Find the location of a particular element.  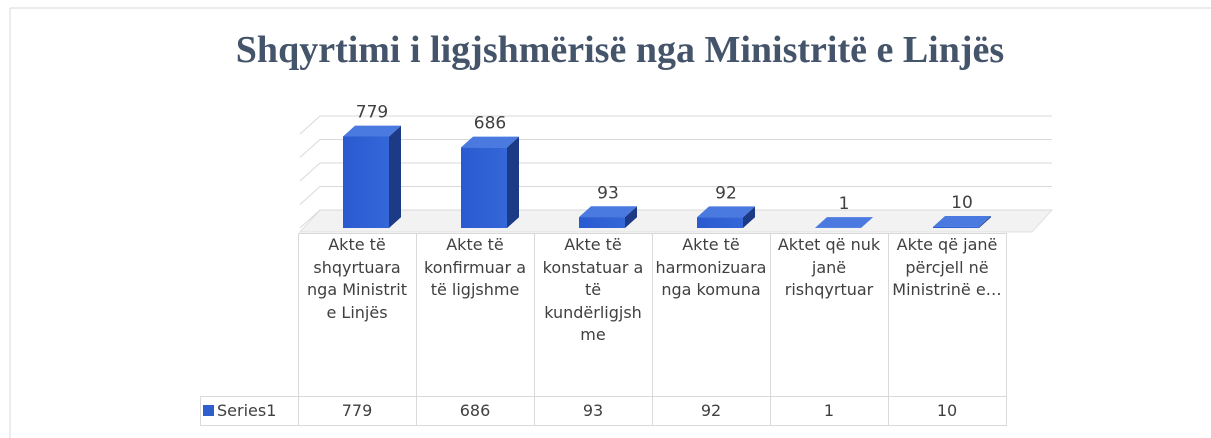

table-value: 10 is located at coordinates (947, 411).